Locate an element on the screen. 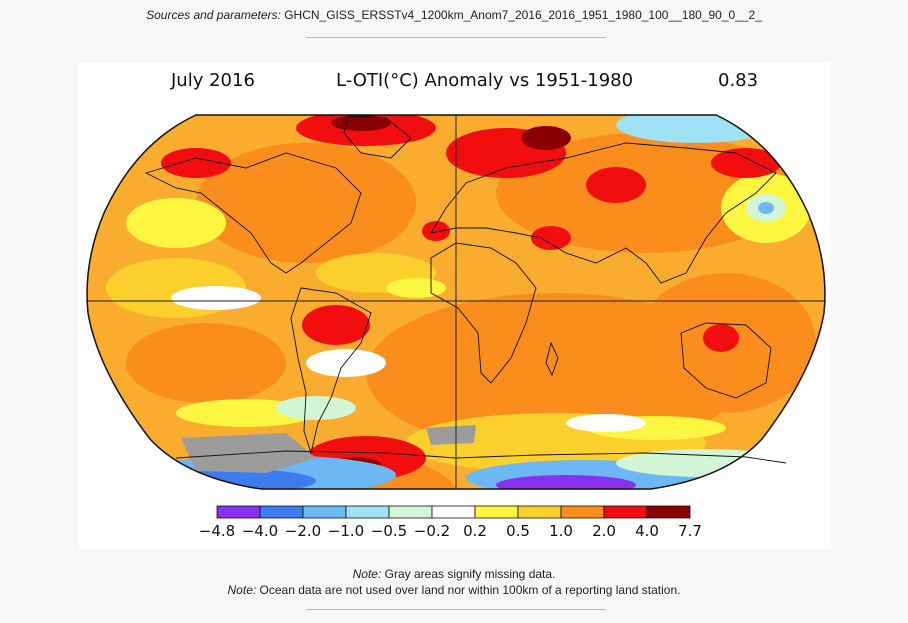 This screenshot has height=623, width=908. missing-data-weddell is located at coordinates (451, 435).